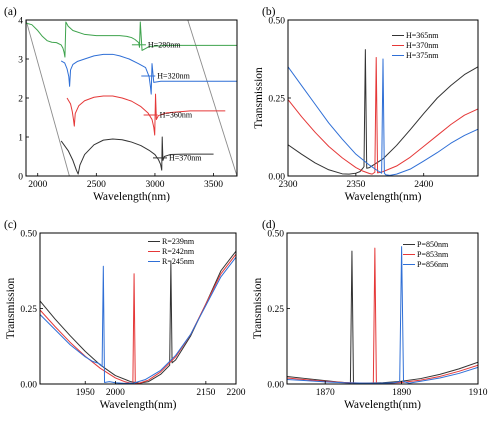  I want to click on legend-label: P=853nm, so click(433, 254).